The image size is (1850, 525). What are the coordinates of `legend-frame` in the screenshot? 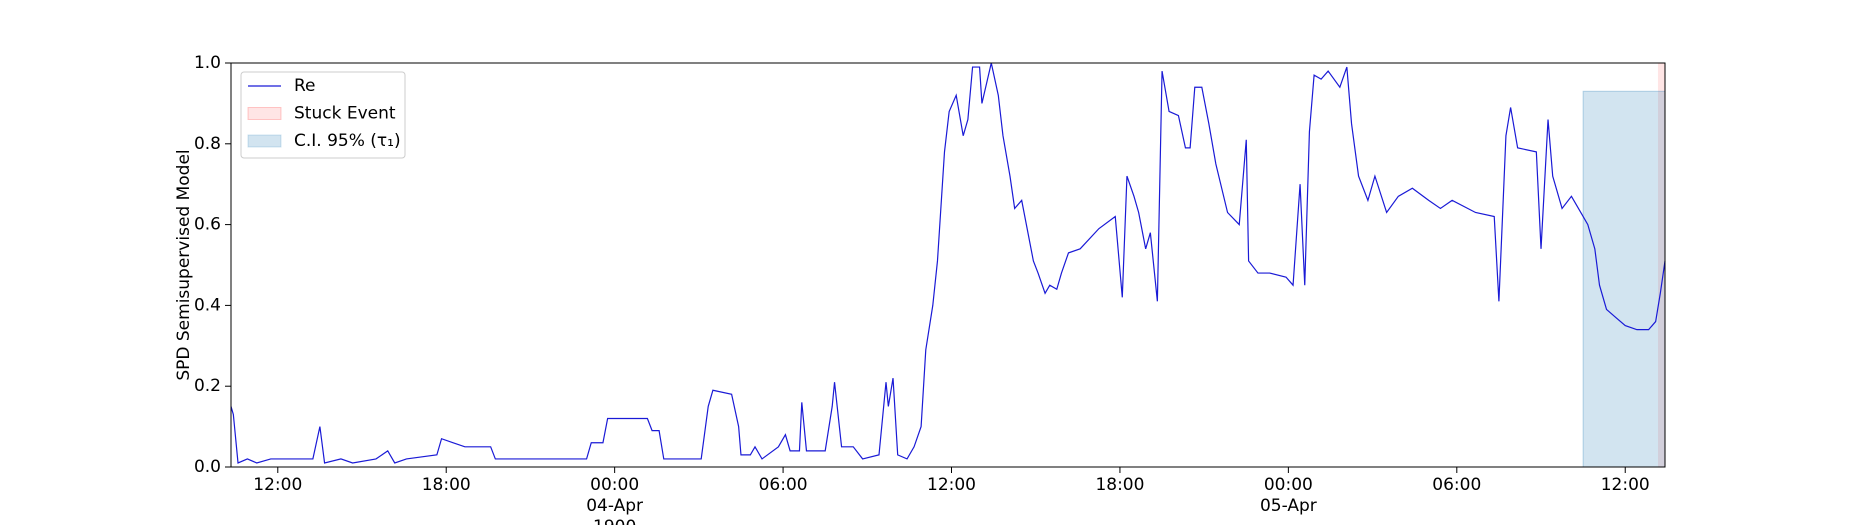 It's located at (323, 115).